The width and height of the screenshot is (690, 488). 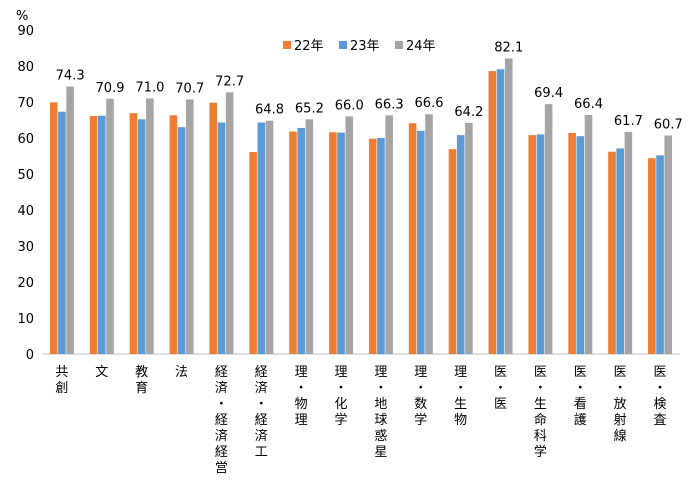 I want to click on data-label: 70.9, so click(x=110, y=88).